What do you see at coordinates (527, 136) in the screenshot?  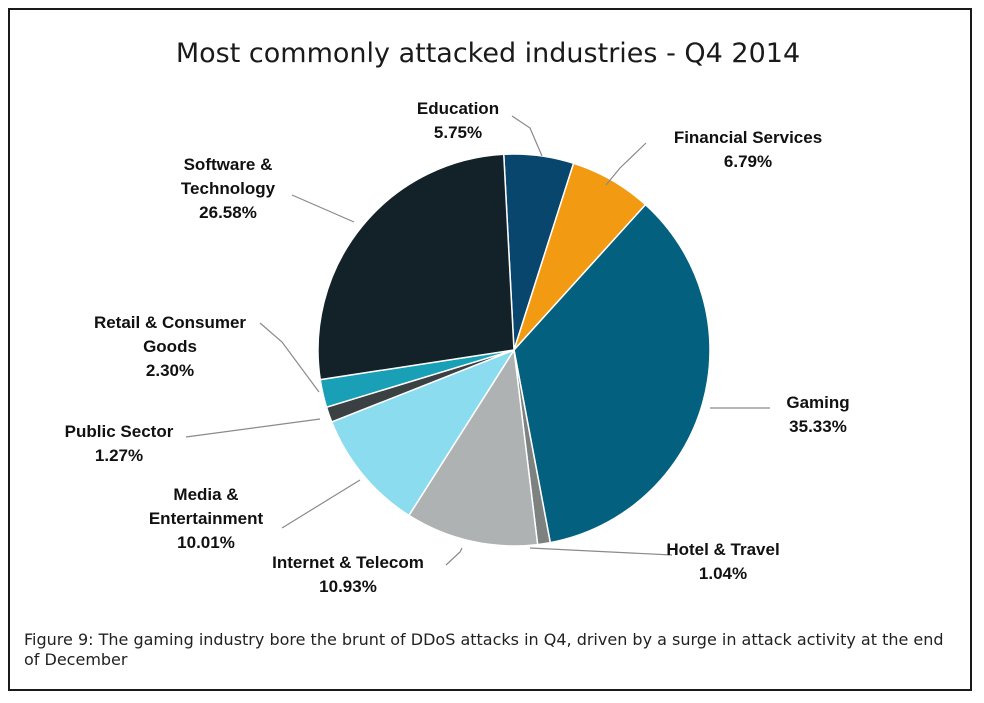 I see `leader-line-education` at bounding box center [527, 136].